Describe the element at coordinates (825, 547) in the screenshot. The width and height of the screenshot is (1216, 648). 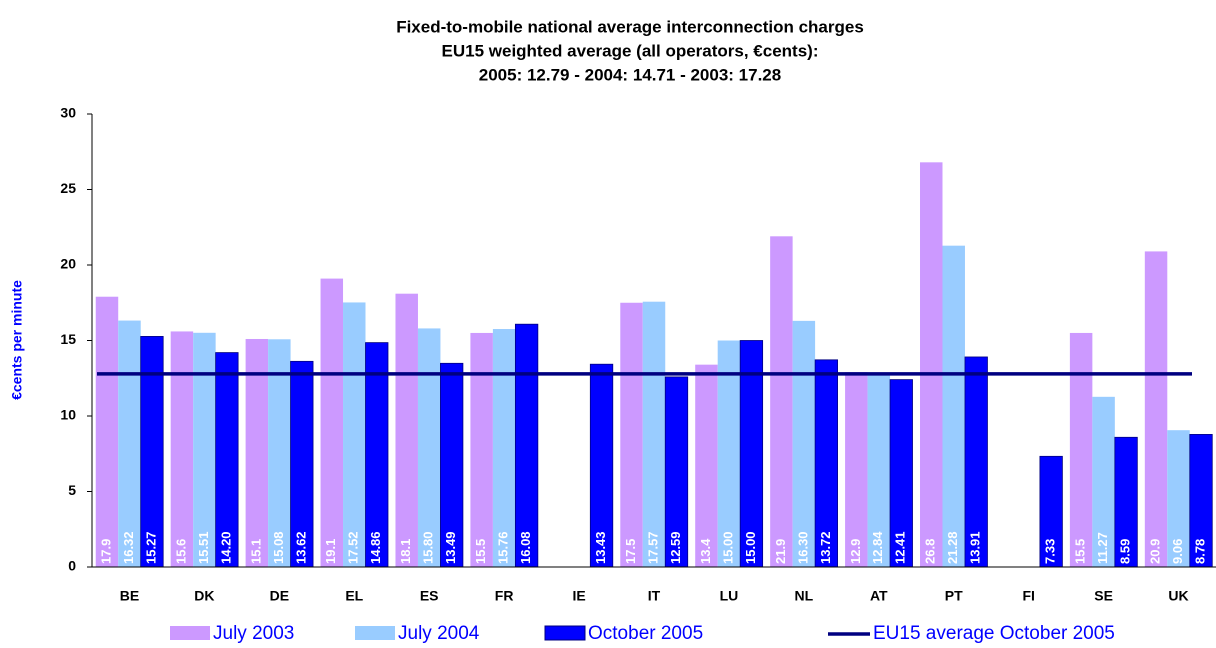
I see `data-label: 13.72` at that location.